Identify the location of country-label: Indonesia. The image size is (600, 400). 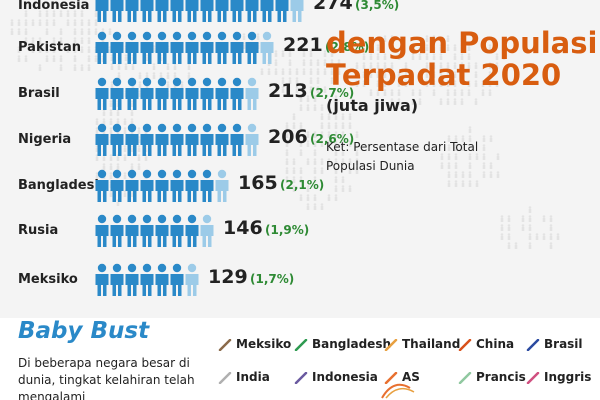
(54, 6).